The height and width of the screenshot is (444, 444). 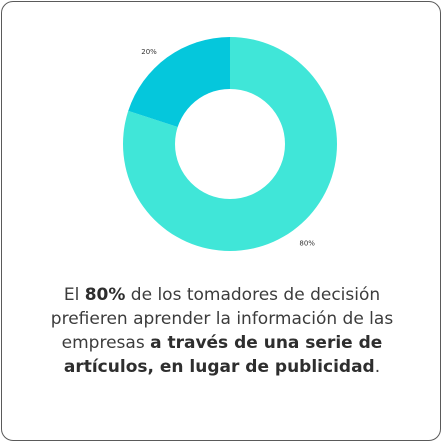 What do you see at coordinates (105, 295) in the screenshot?
I see `caption-highlight-percent: 80%` at bounding box center [105, 295].